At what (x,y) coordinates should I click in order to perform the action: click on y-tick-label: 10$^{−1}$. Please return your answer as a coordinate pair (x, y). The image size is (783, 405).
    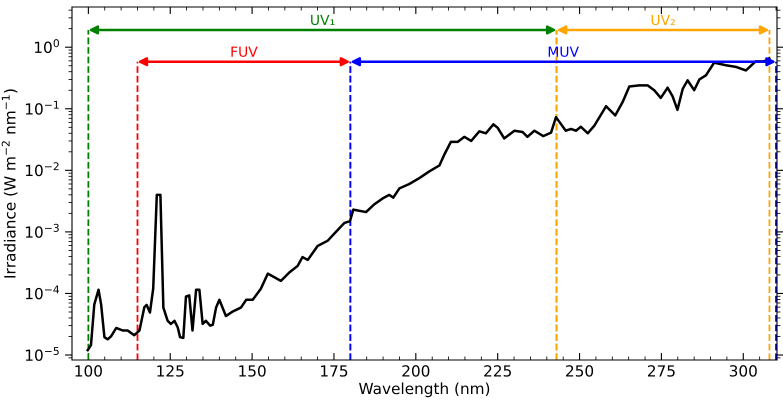
    Looking at the image, I should click on (42, 107).